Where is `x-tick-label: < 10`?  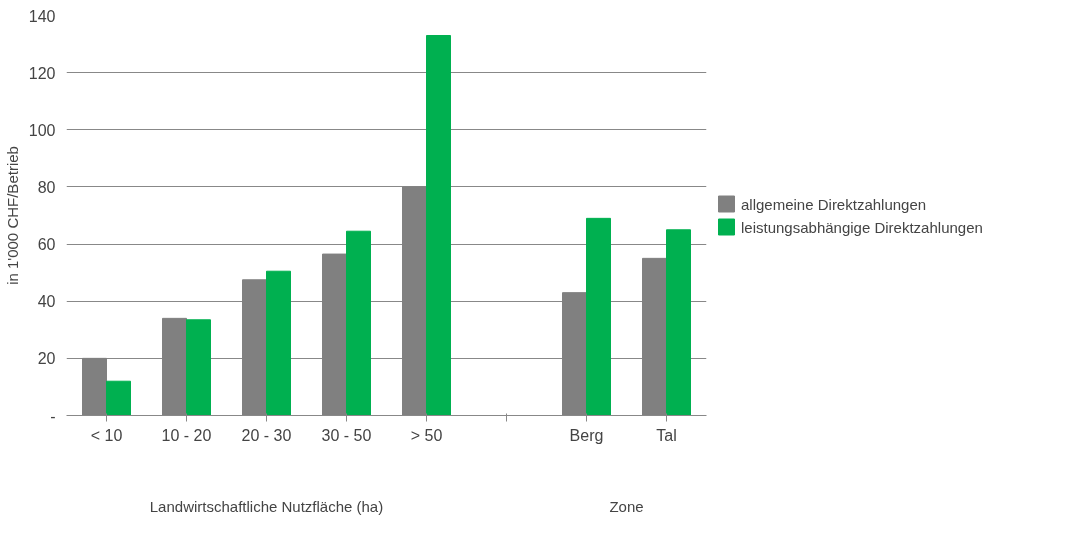
x-tick-label: < 10 is located at coordinates (106, 435).